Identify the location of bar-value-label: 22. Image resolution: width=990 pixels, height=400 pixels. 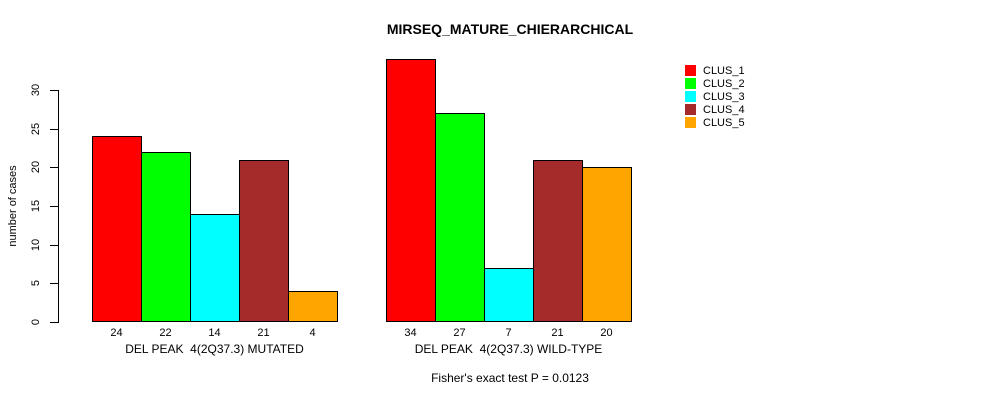
(165, 333).